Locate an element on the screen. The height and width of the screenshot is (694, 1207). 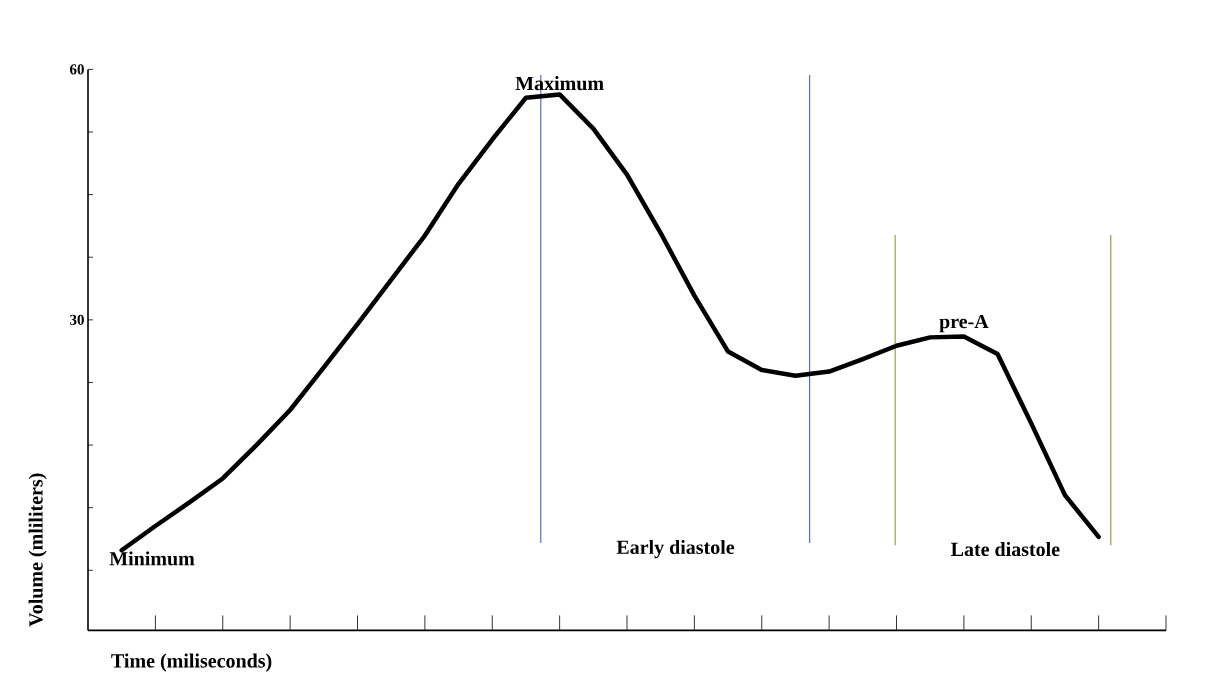
annotation: Minimum is located at coordinates (152, 558).